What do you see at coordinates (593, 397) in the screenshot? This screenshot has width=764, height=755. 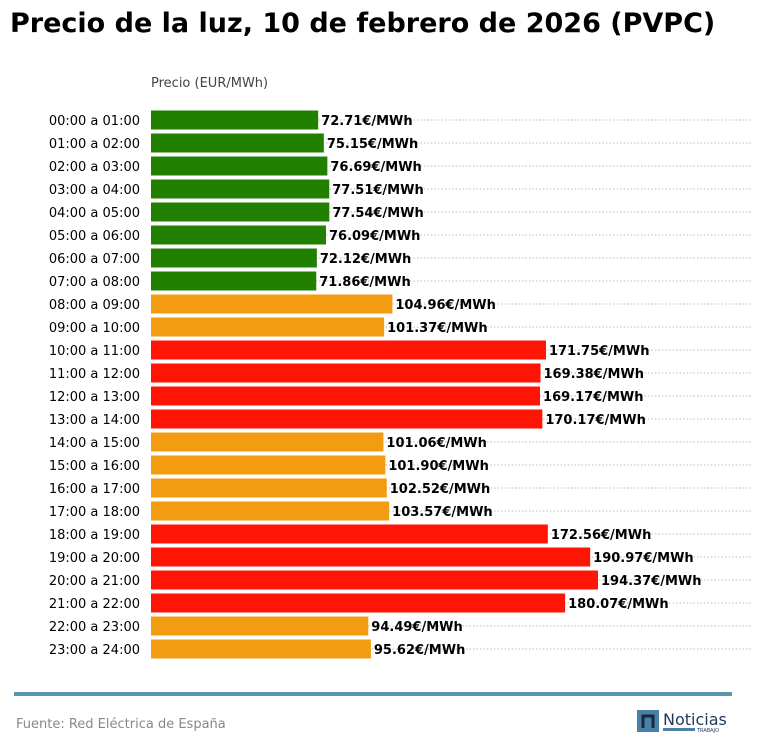 I see `data-label: 169.17€/MWh` at bounding box center [593, 397].